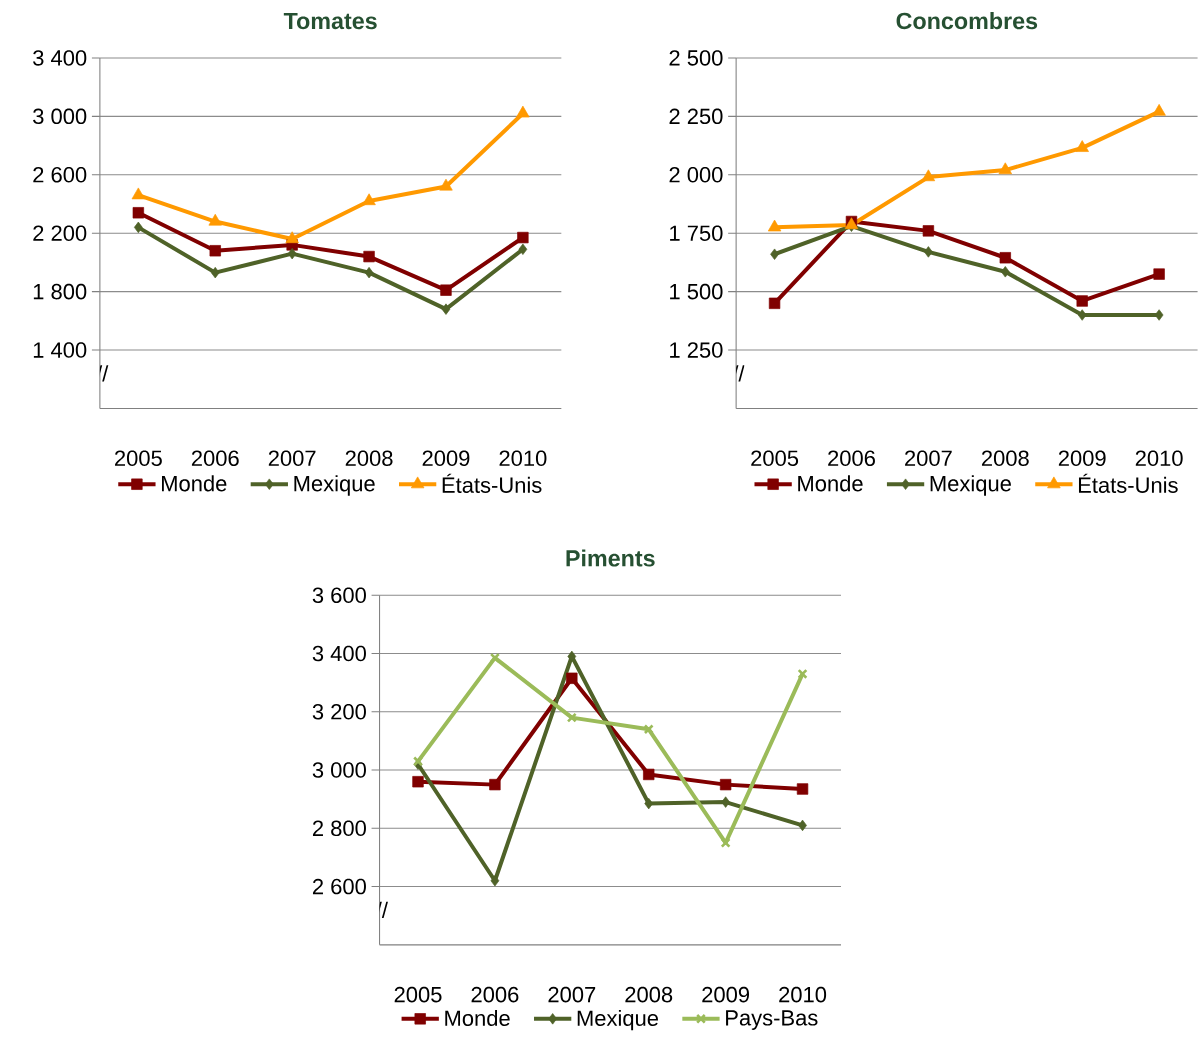 Image resolution: width=1202 pixels, height=1040 pixels. What do you see at coordinates (339, 595) in the screenshot?
I see `y-tick-label: 3 600` at bounding box center [339, 595].